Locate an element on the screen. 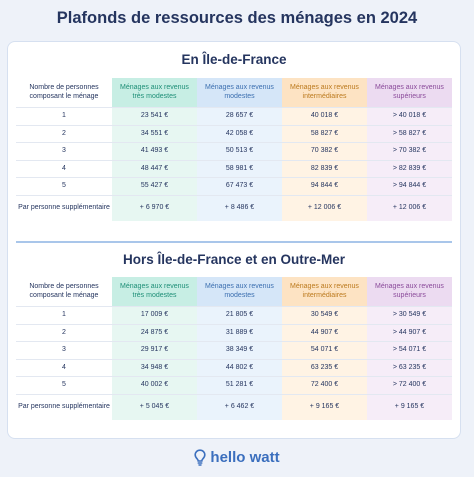  table-row: 3 29 917 € 38 349 € 54 071 € > 54 071 € is located at coordinates (234, 350).